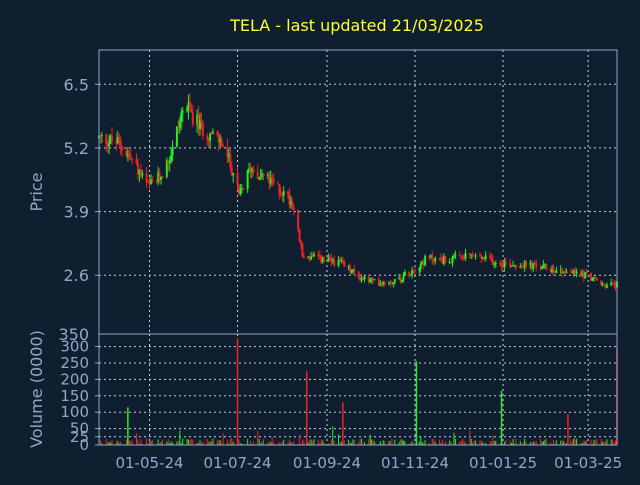 This screenshot has height=485, width=640. What do you see at coordinates (356, 25) in the screenshot?
I see `chart-title: TELA - last updated 21/03/2025` at bounding box center [356, 25].